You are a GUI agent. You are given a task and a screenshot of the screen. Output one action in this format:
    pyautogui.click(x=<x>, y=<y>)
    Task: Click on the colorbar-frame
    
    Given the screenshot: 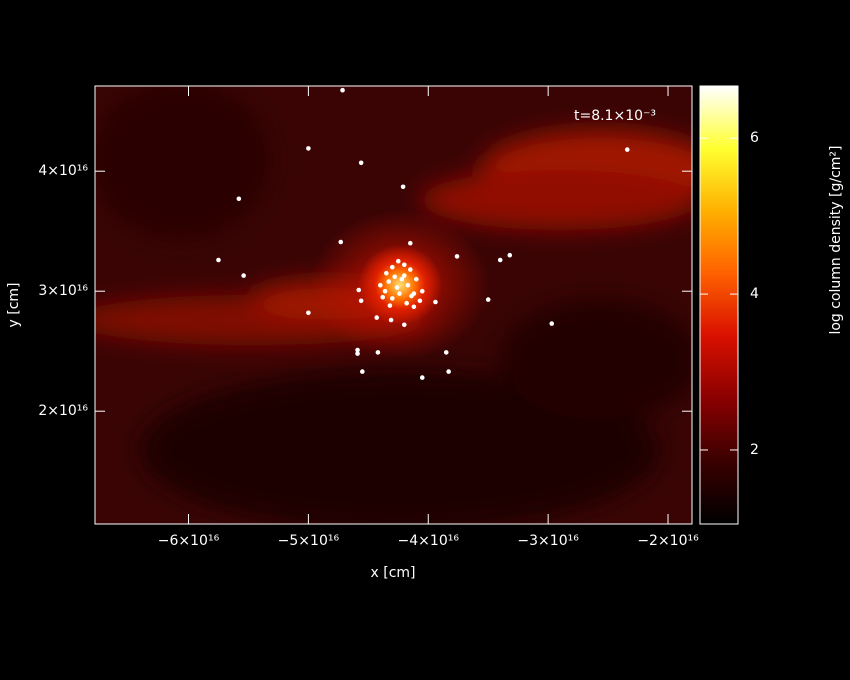 What is the action you would take?
    pyautogui.click(x=719, y=305)
    